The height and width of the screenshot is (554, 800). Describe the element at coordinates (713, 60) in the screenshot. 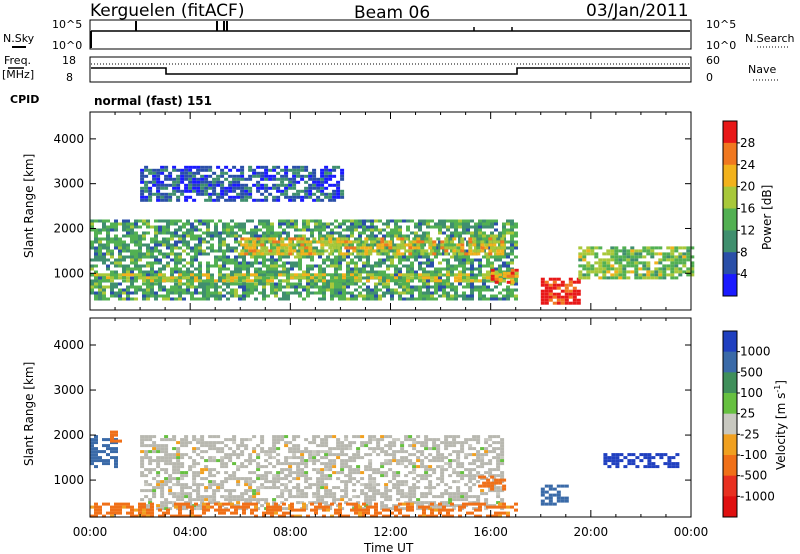

I see `nave-tick-top: 60` at that location.